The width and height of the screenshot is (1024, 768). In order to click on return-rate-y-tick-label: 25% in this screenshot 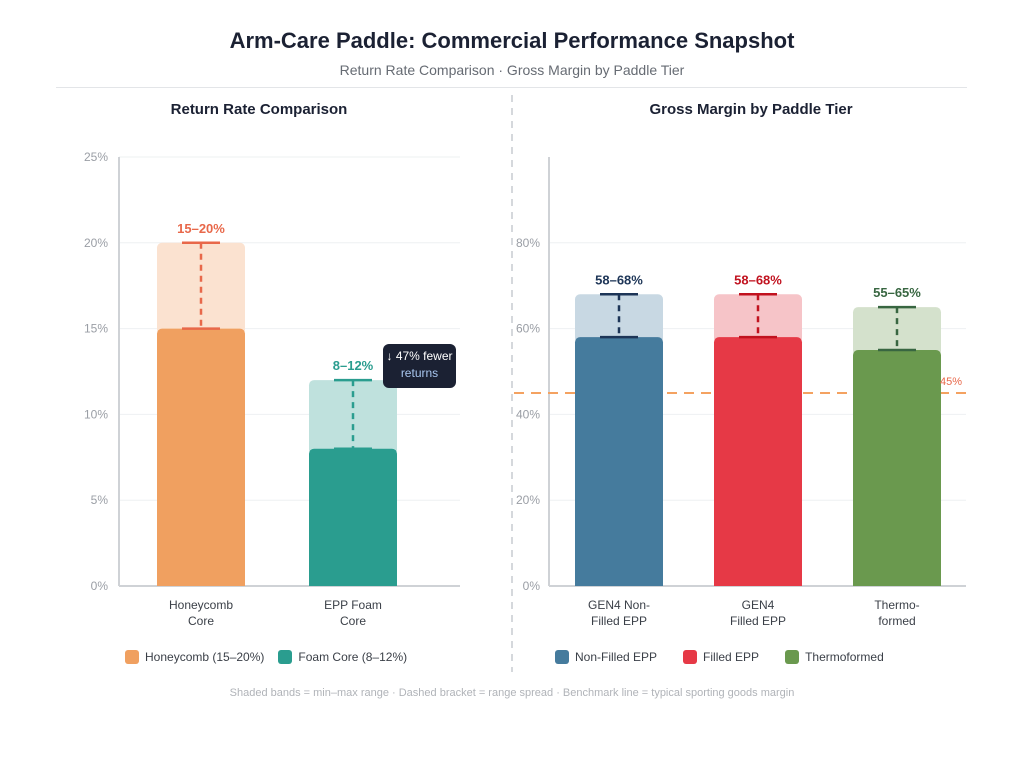, I will do `click(96, 157)`.